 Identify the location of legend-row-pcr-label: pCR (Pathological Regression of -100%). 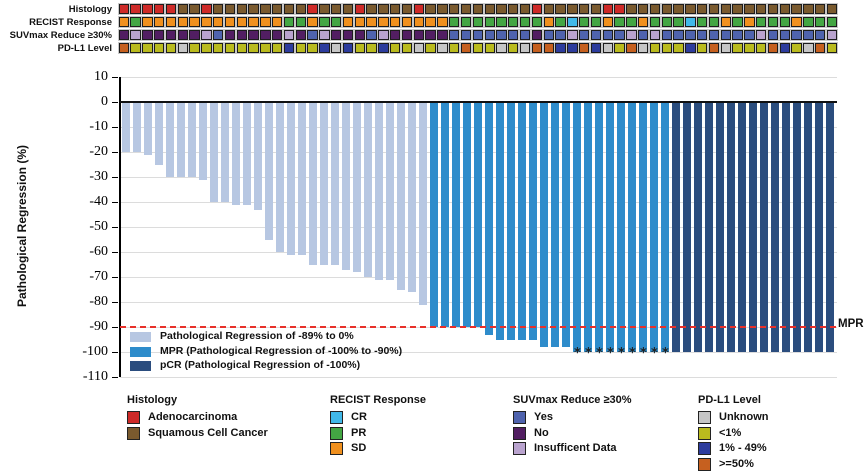
(260, 365).